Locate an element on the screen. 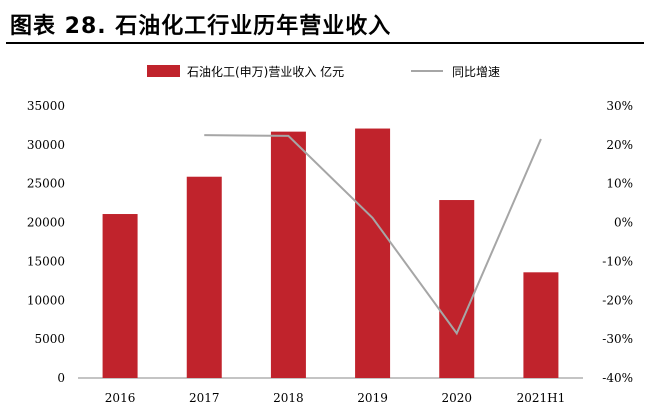 The image size is (650, 414). right-tick-label: -30% is located at coordinates (617, 339).